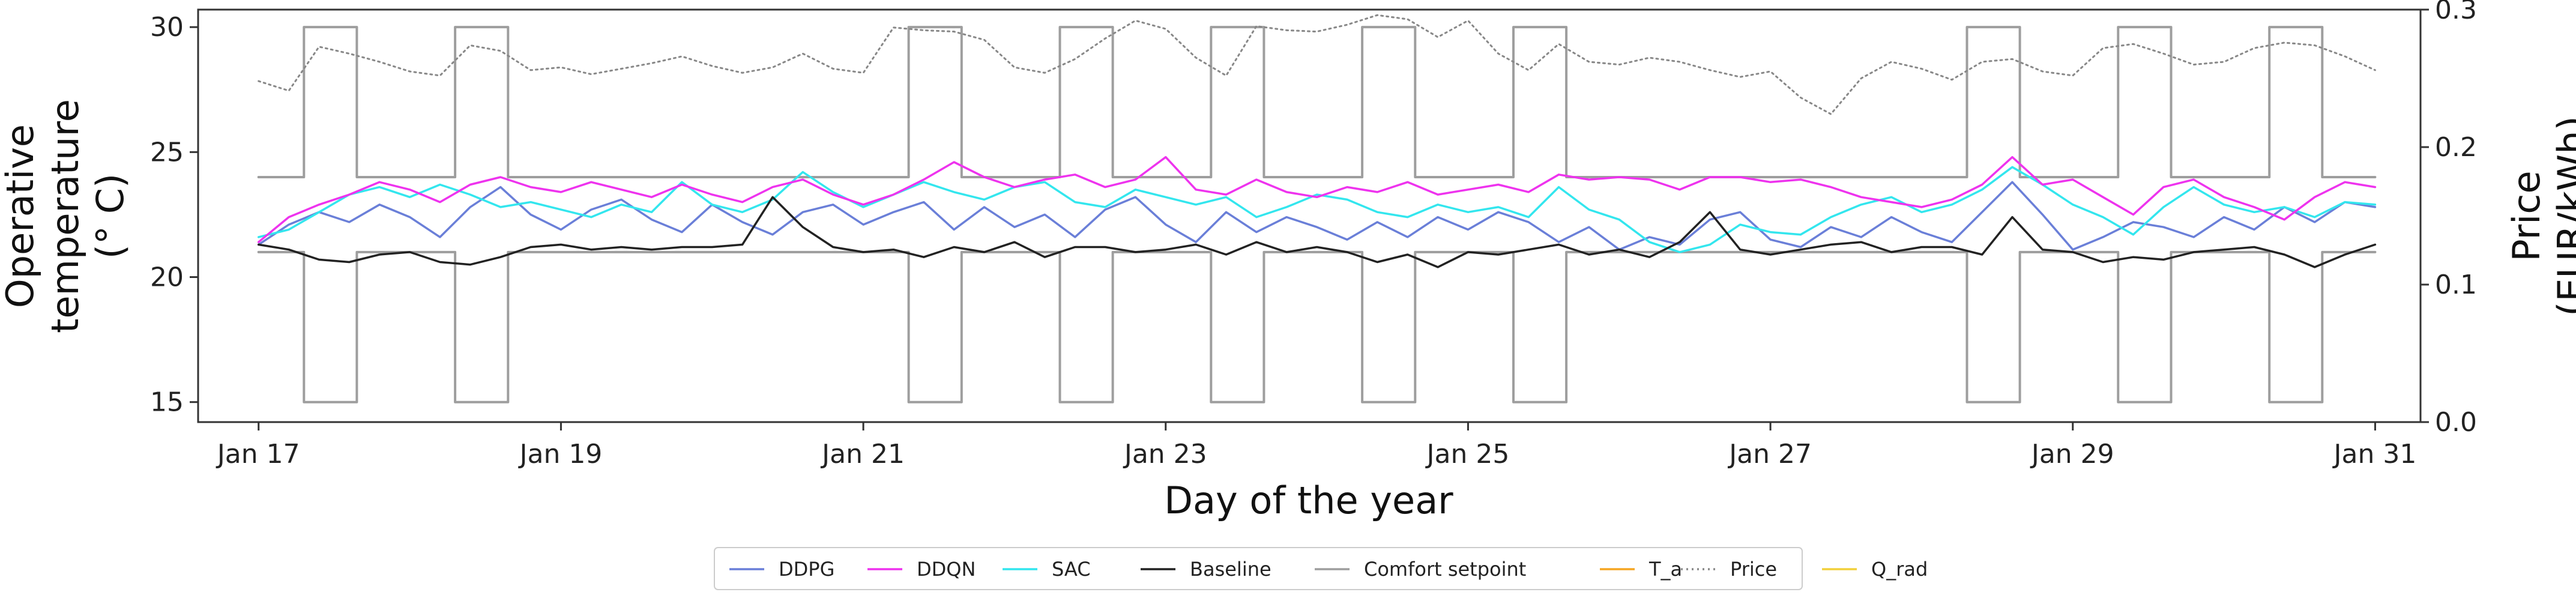  Describe the element at coordinates (560, 454) in the screenshot. I see `x-tick-label: Jan 19` at that location.